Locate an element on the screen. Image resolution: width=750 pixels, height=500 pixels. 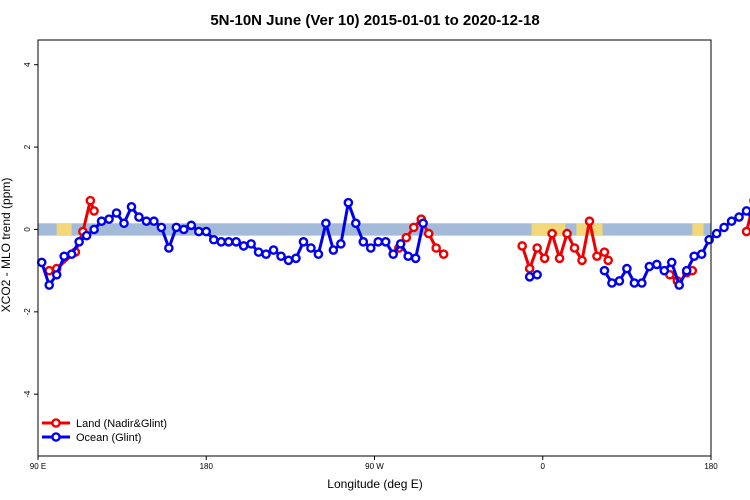
y-tick-label-1: 2 is located at coordinates (27, 146).